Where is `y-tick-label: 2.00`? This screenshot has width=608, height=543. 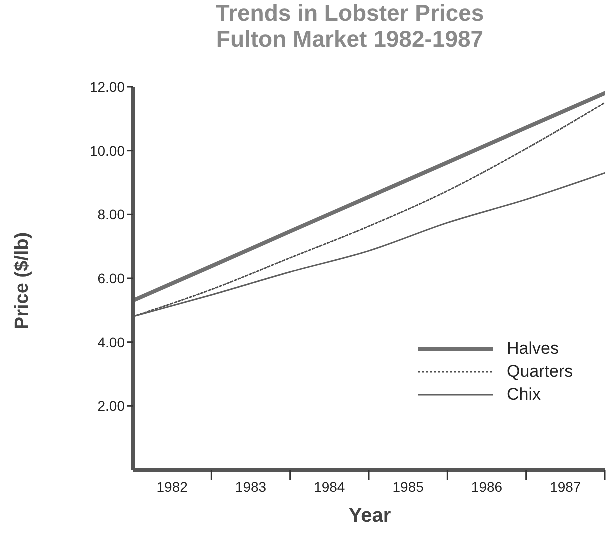
y-tick-label: 2.00 is located at coordinates (112, 406).